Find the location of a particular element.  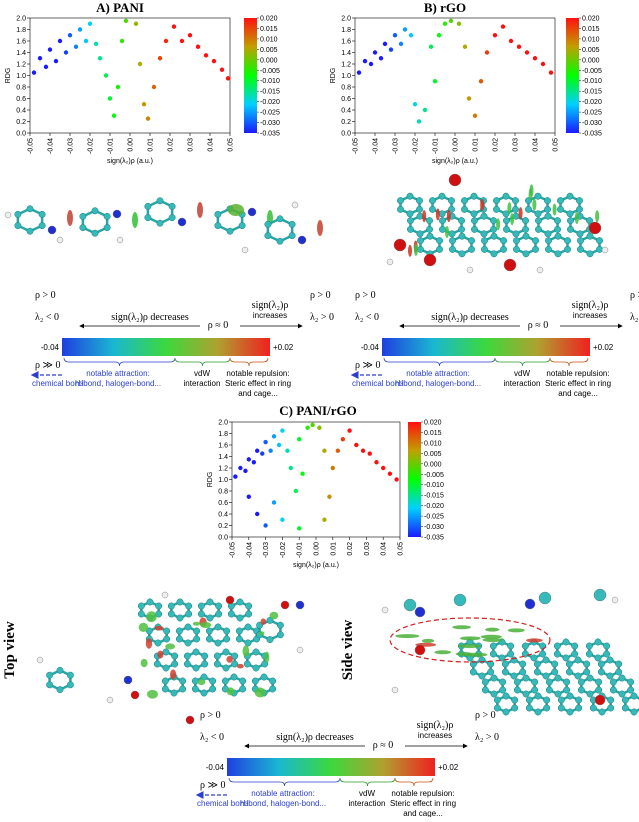

y-tick-label: 1.8 is located at coordinates (21, 30).